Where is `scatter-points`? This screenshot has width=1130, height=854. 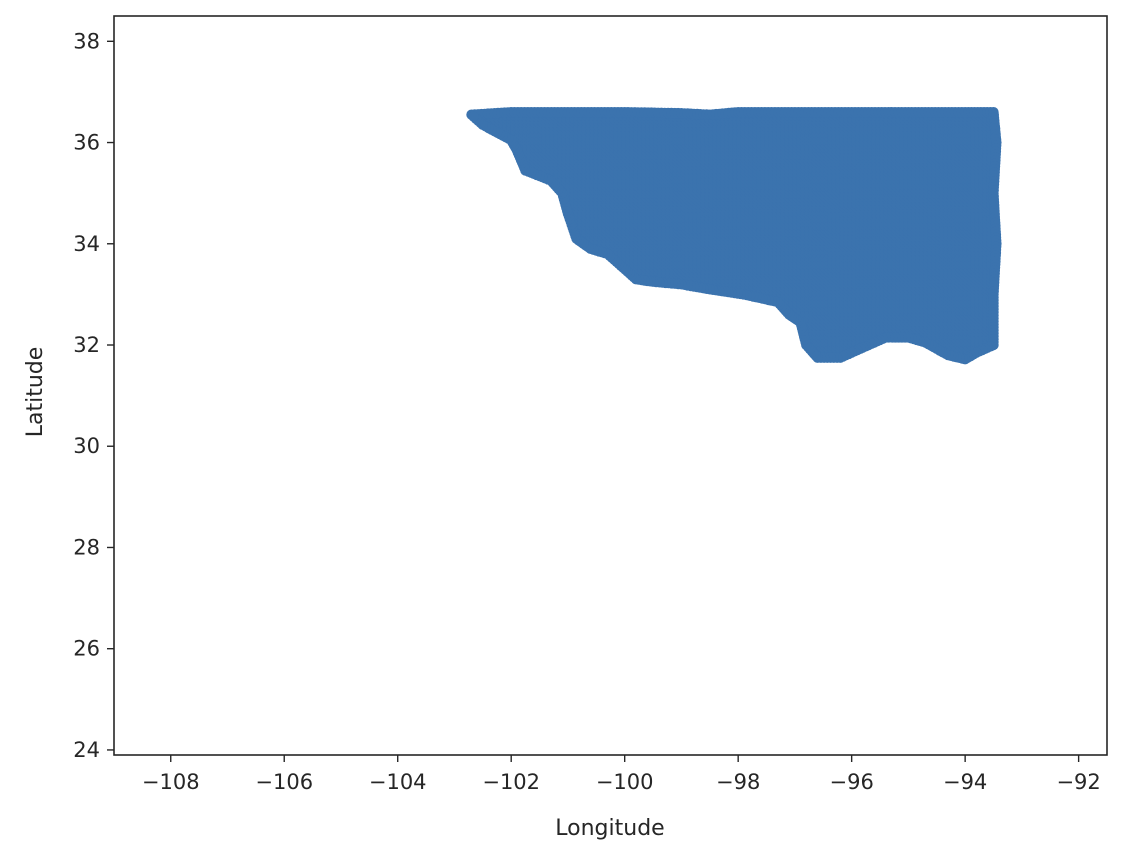
scatter-points is located at coordinates (734, 236).